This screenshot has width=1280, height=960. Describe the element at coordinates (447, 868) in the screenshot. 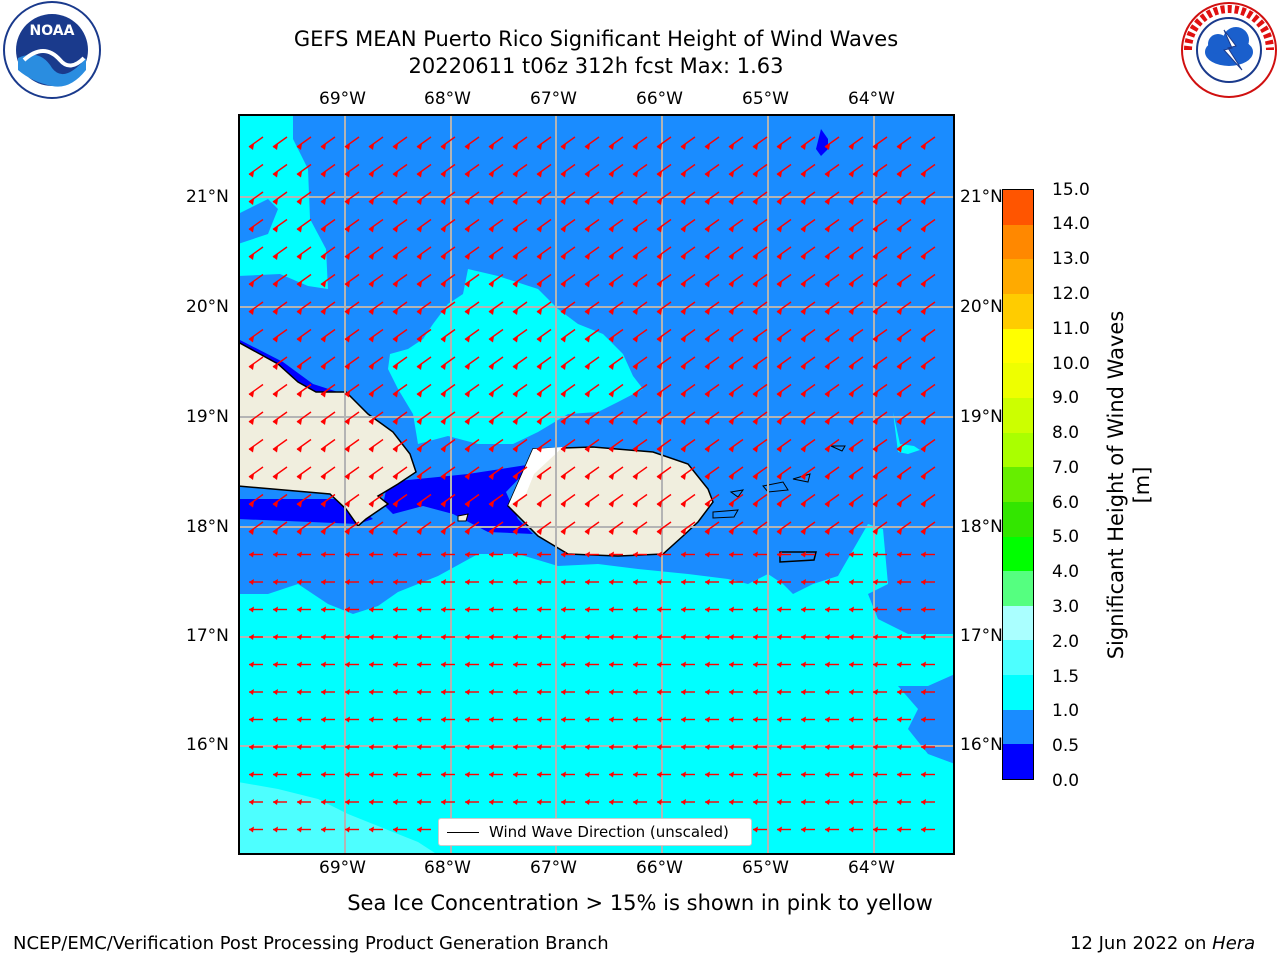

I see `lon-label-bottom: 68°W` at that location.